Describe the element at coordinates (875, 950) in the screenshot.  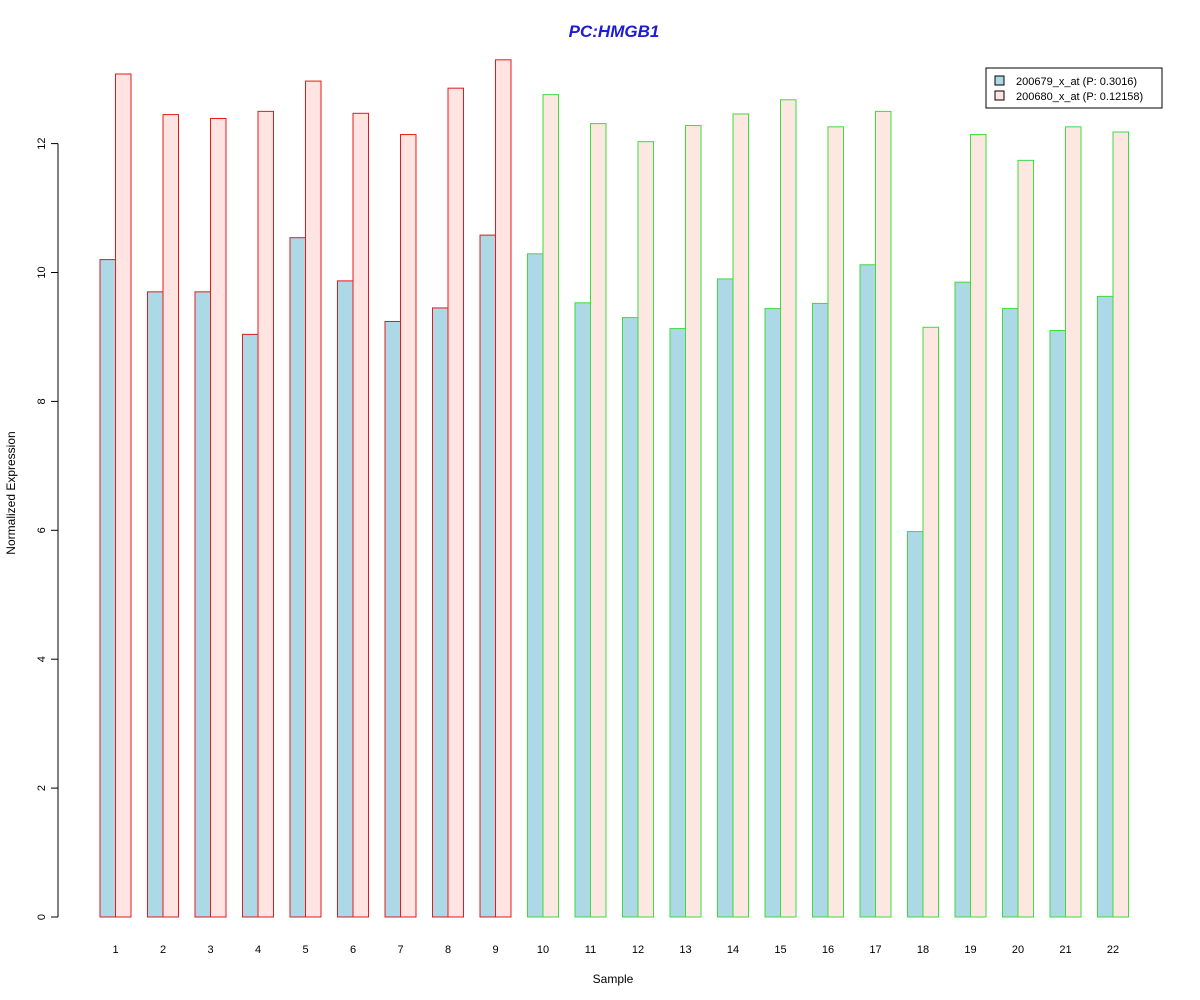
I see `x-tick-label: 17` at that location.